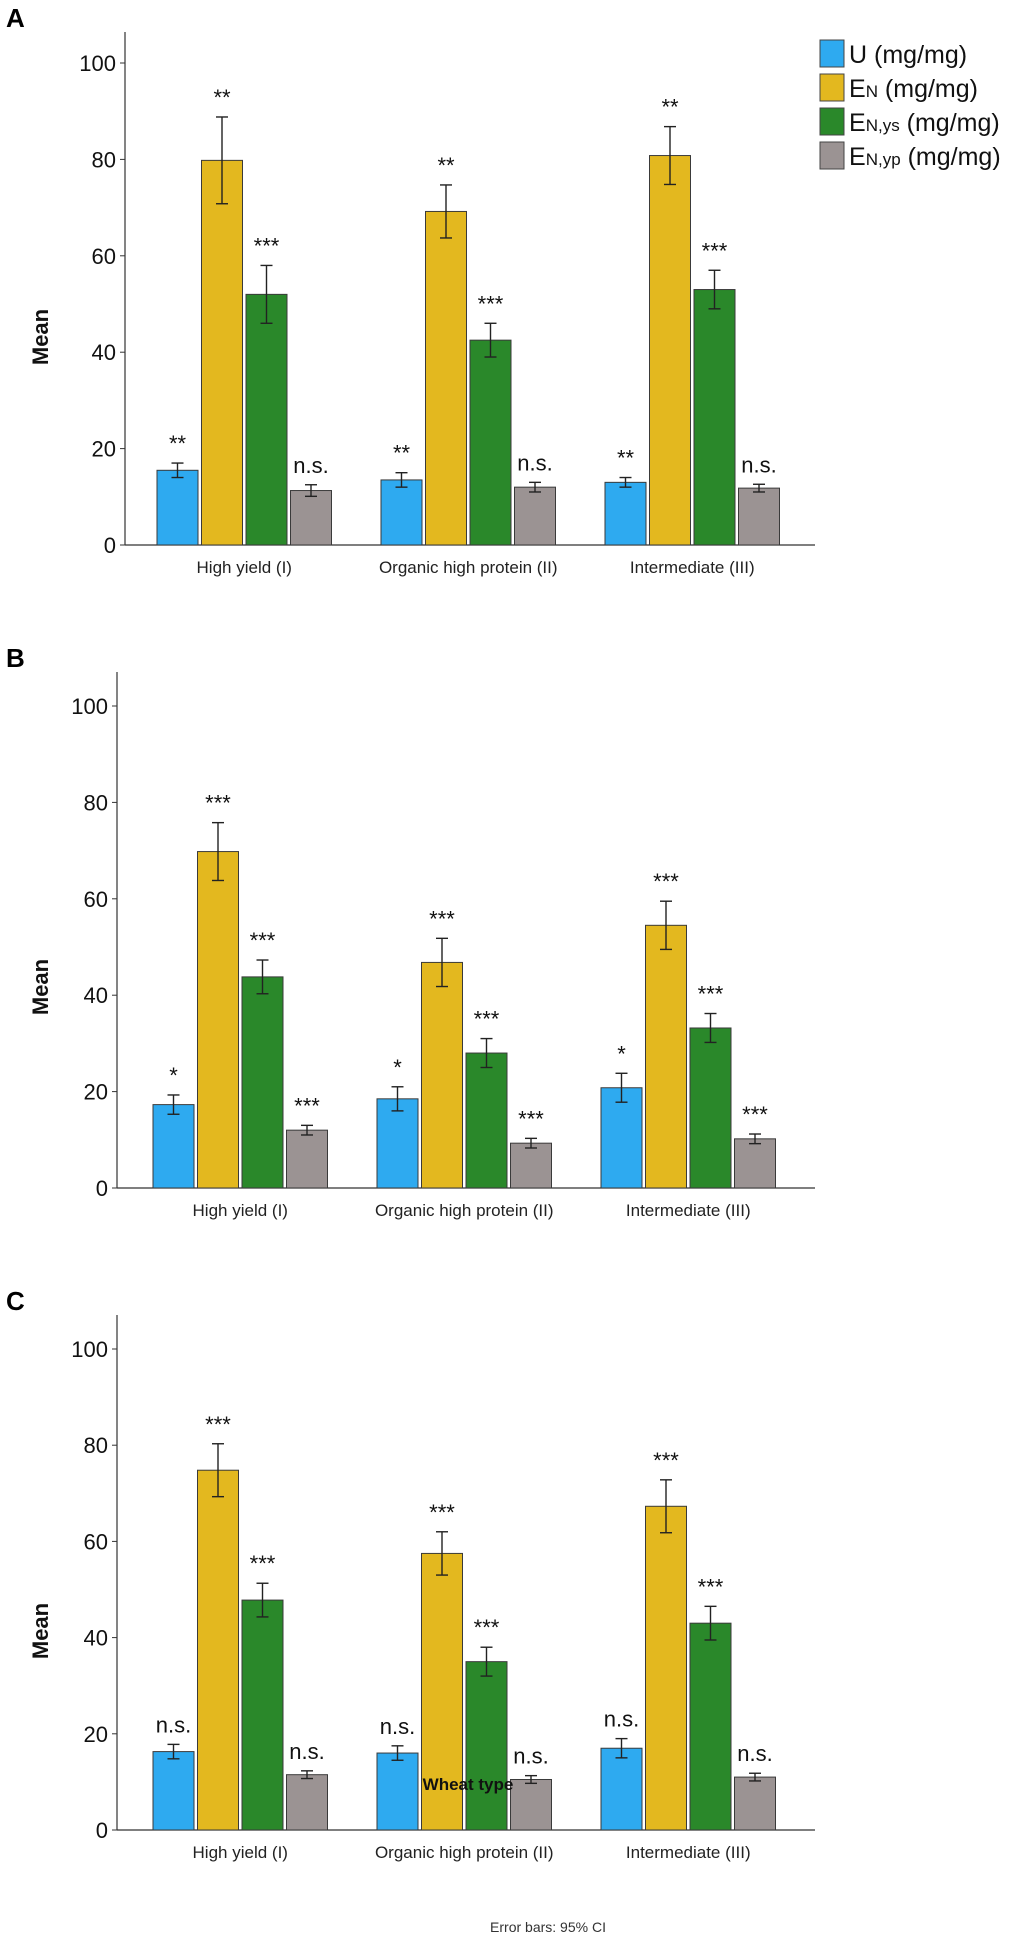  I want to click on panel-label: B, so click(15, 658).